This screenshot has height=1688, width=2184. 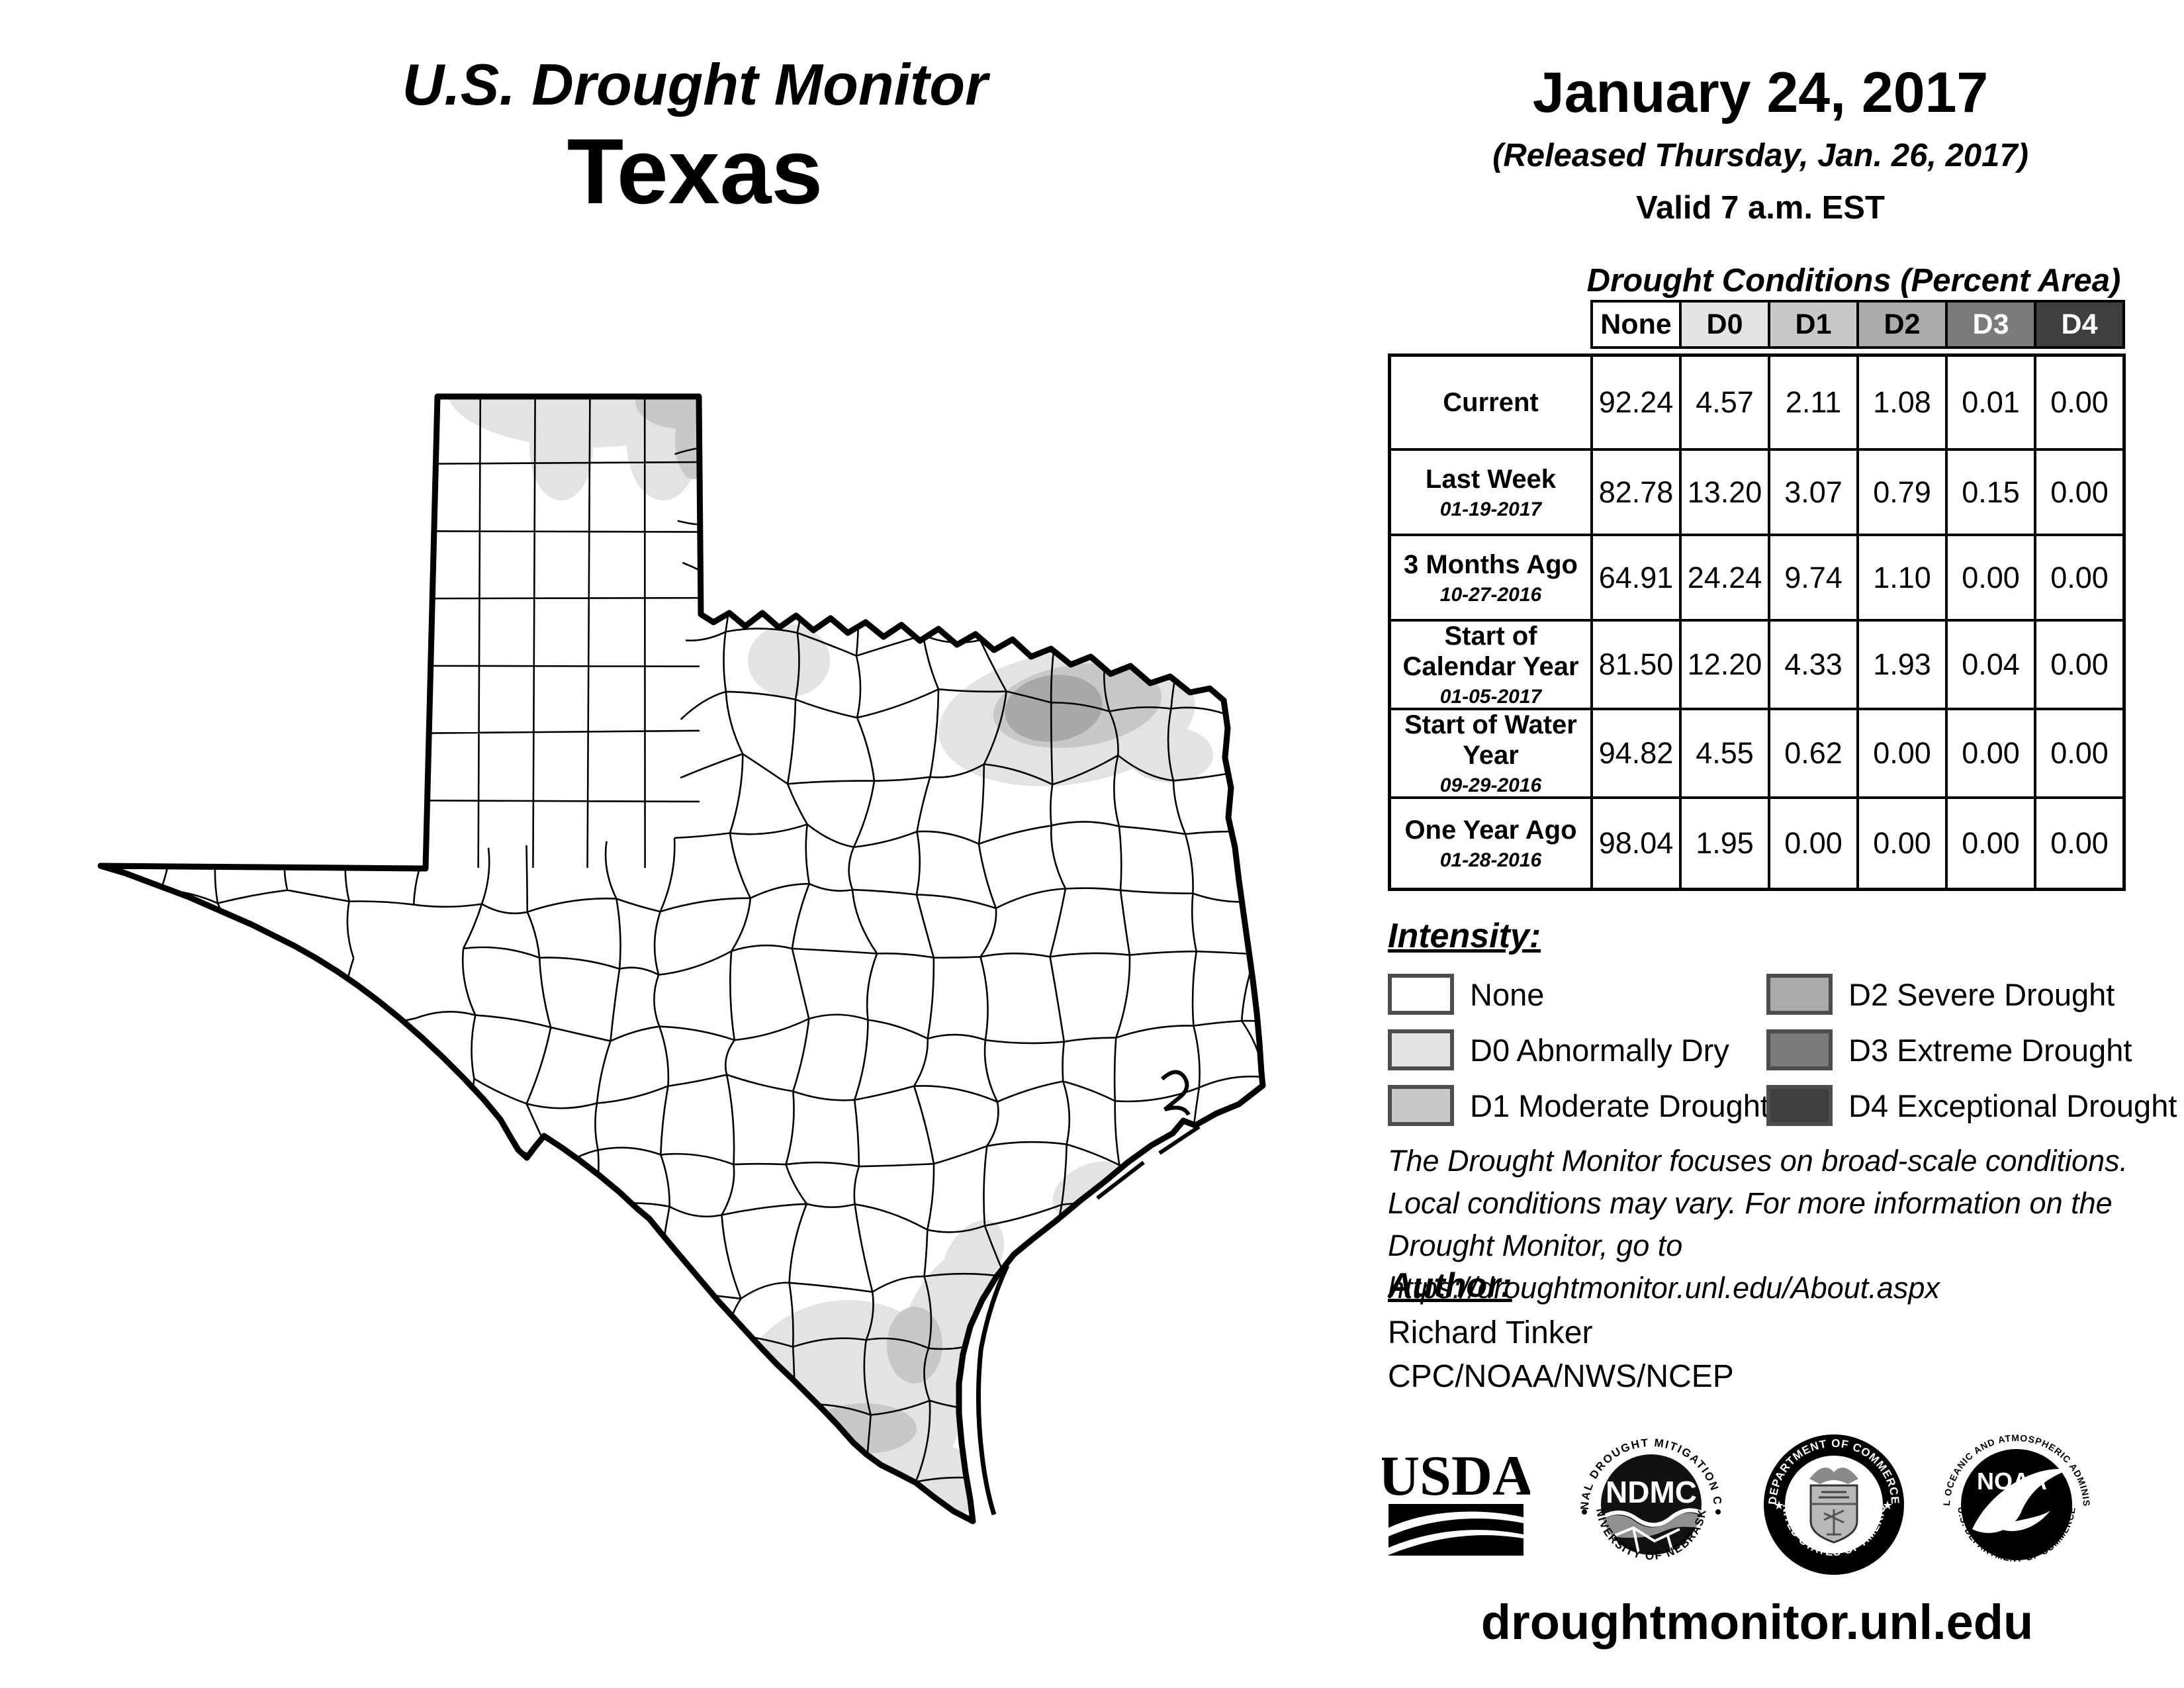 What do you see at coordinates (1902, 402) in the screenshot?
I see `table-value: 1.08` at bounding box center [1902, 402].